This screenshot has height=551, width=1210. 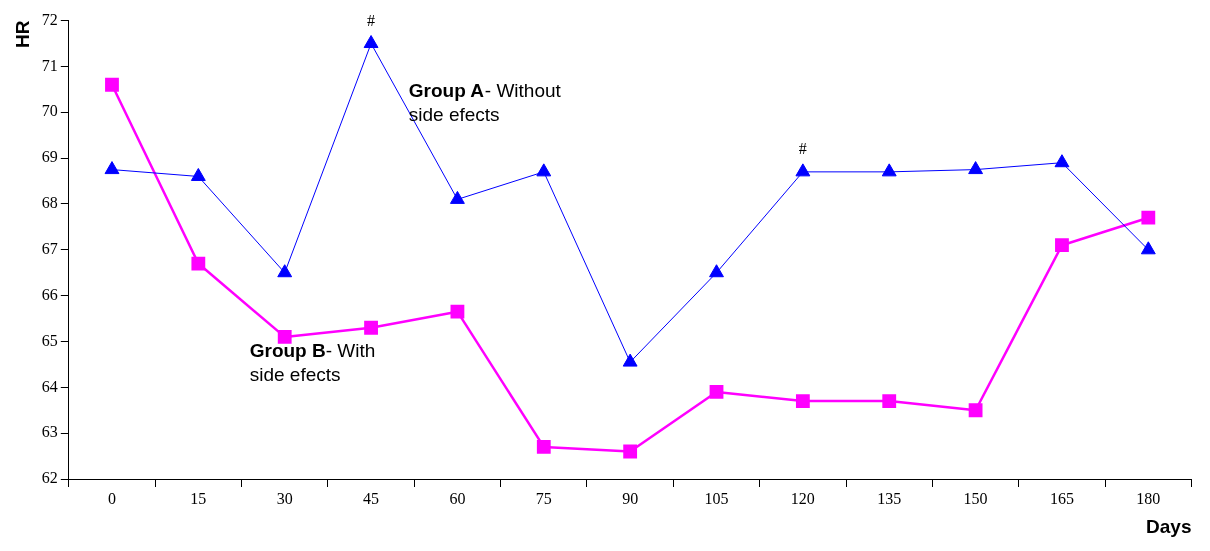 I want to click on x-tick-label: 90, so click(x=630, y=498).